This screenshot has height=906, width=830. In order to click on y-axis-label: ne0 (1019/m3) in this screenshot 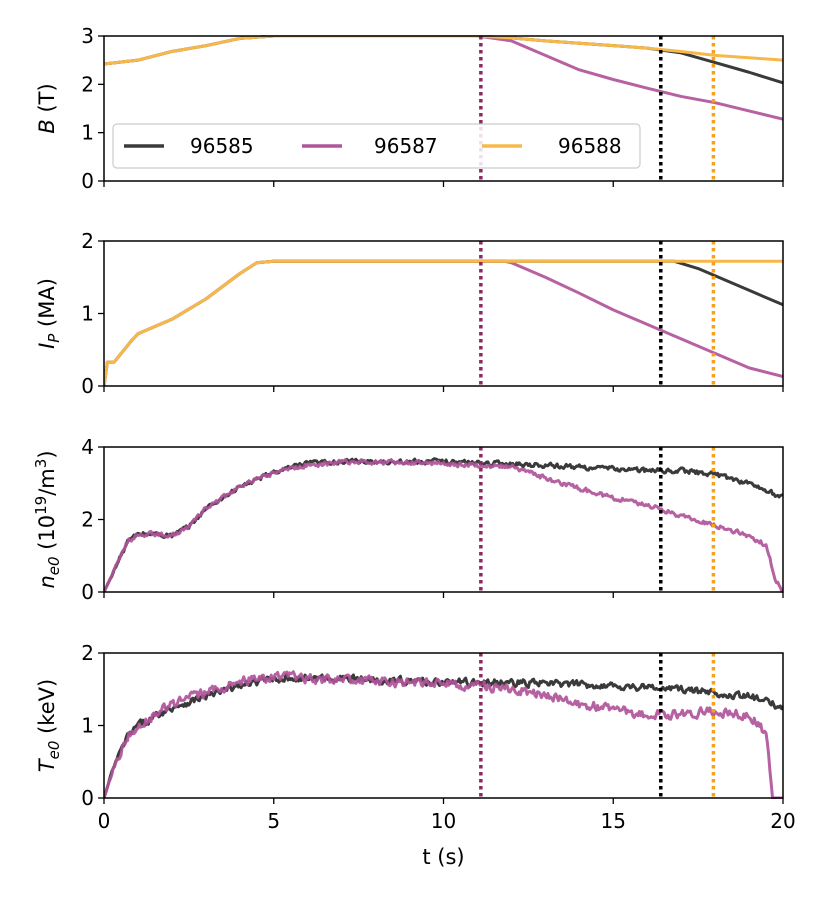, I will do `click(47, 519)`.